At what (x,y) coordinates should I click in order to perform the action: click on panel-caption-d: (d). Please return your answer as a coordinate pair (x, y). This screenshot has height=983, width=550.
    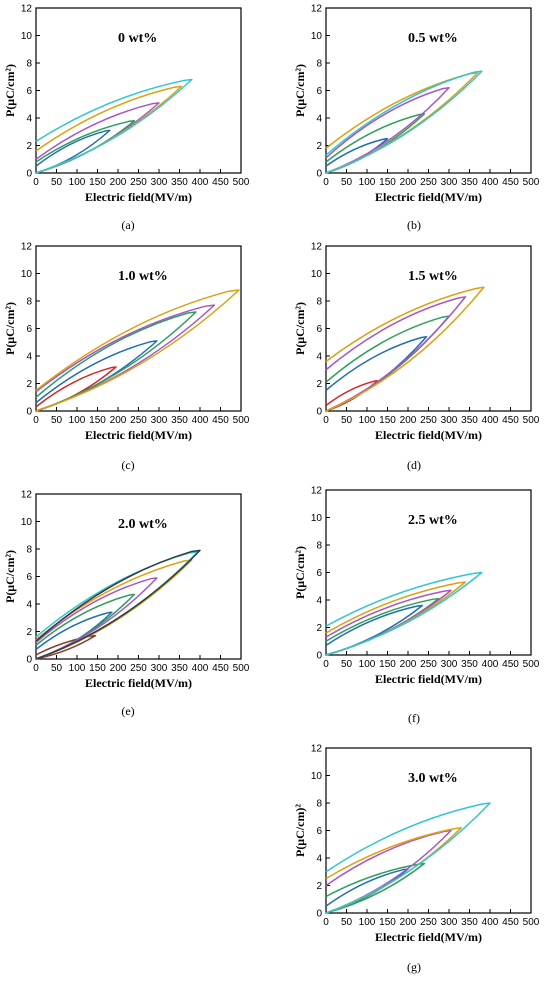
    Looking at the image, I should click on (414, 465).